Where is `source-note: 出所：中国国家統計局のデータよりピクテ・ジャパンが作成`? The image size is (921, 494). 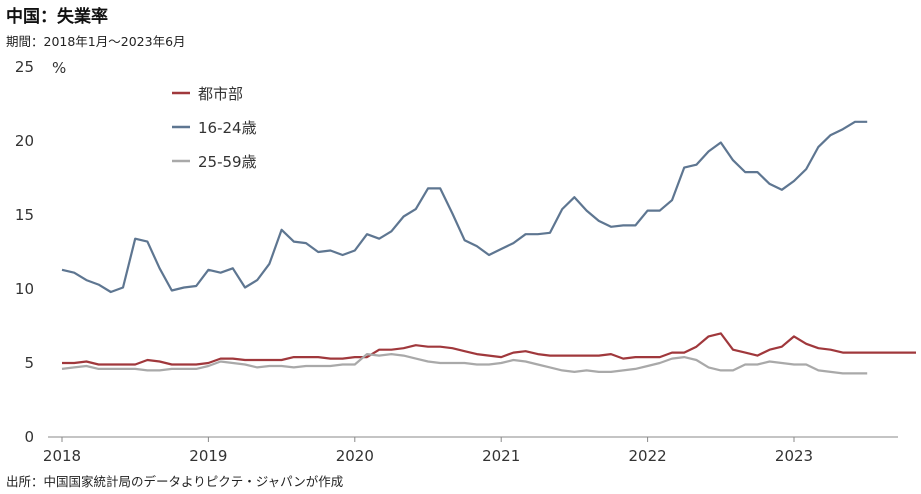 source-note: 出所：中国国家統計局のデータよりピクテ・ジャパンが作成 is located at coordinates (175, 481).